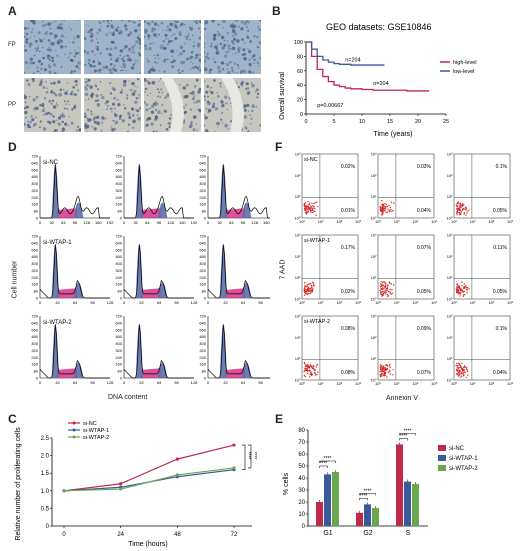 The width and height of the screenshot is (520, 551). What do you see at coordinates (279, 419) in the screenshot?
I see `panel-label-e: E` at bounding box center [279, 419].